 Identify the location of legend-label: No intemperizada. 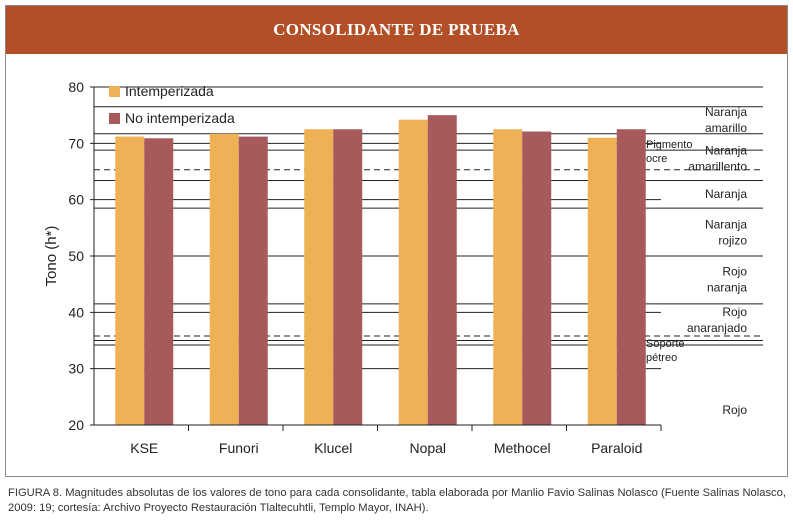
(180, 118).